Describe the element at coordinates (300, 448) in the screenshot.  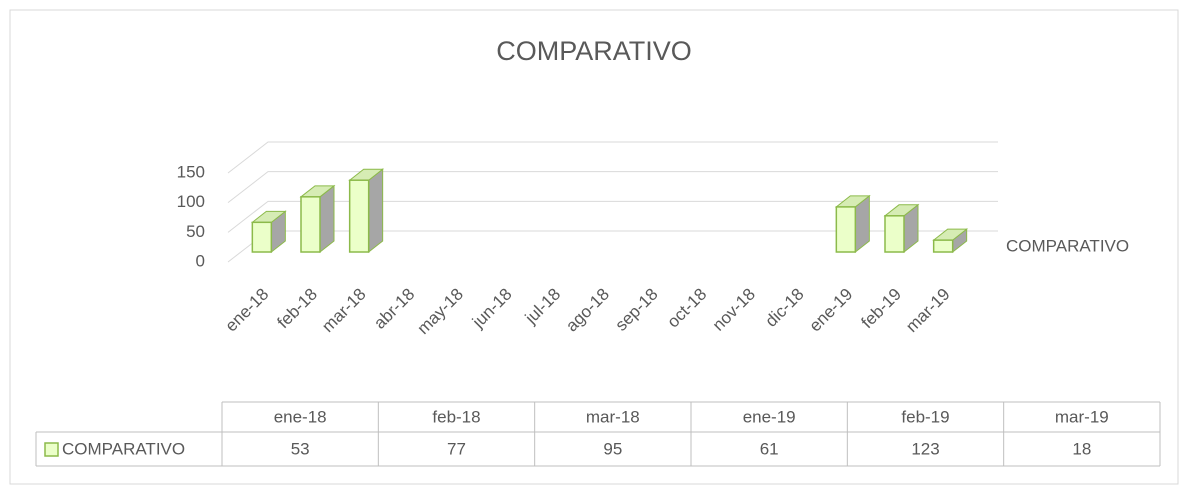
I see `table-cell: 53` at that location.